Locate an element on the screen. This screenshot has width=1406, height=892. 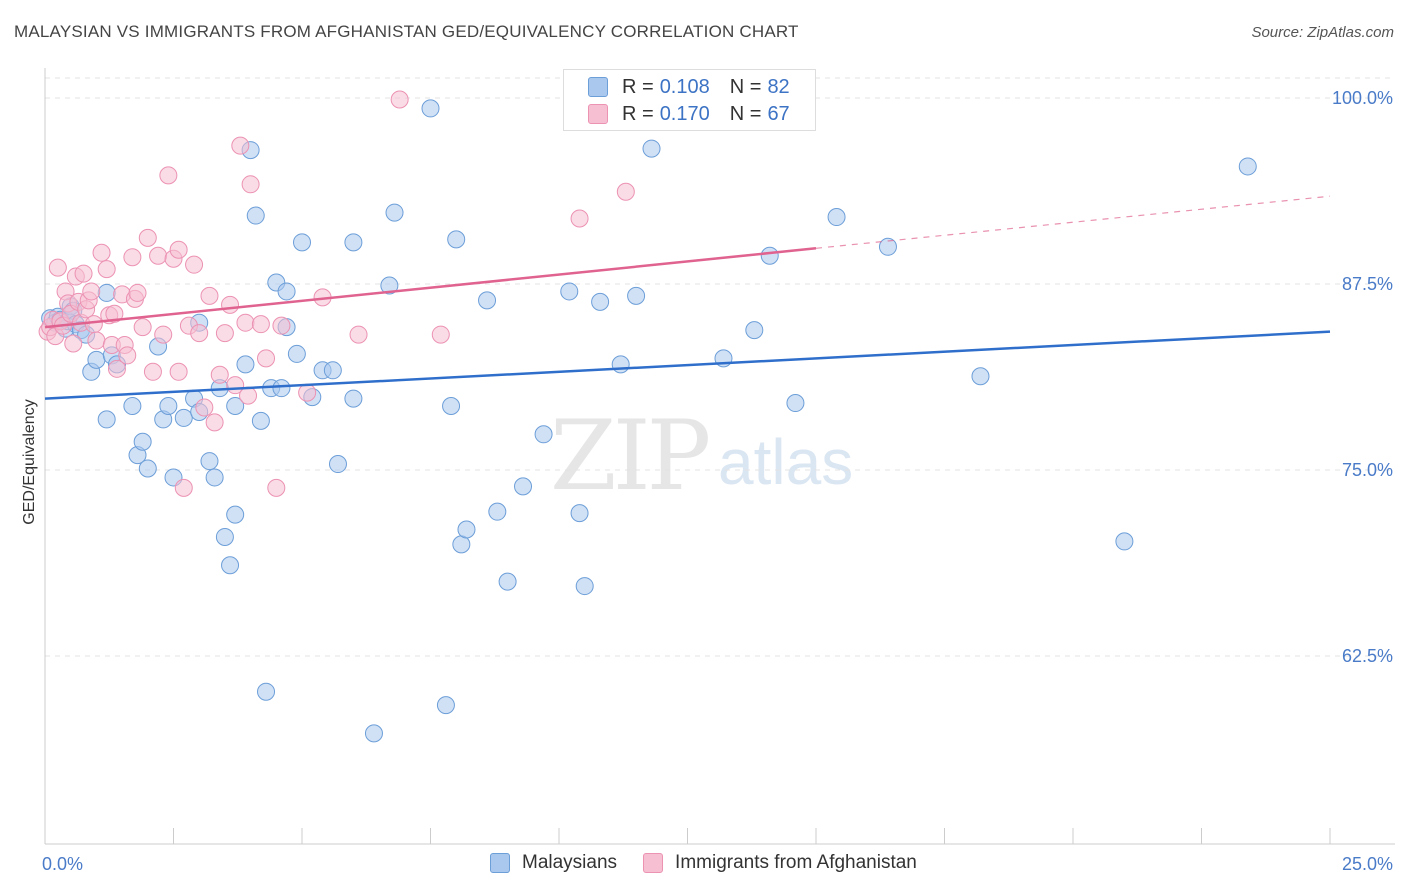
y-tick-label: 100.0% is located at coordinates (1362, 98).